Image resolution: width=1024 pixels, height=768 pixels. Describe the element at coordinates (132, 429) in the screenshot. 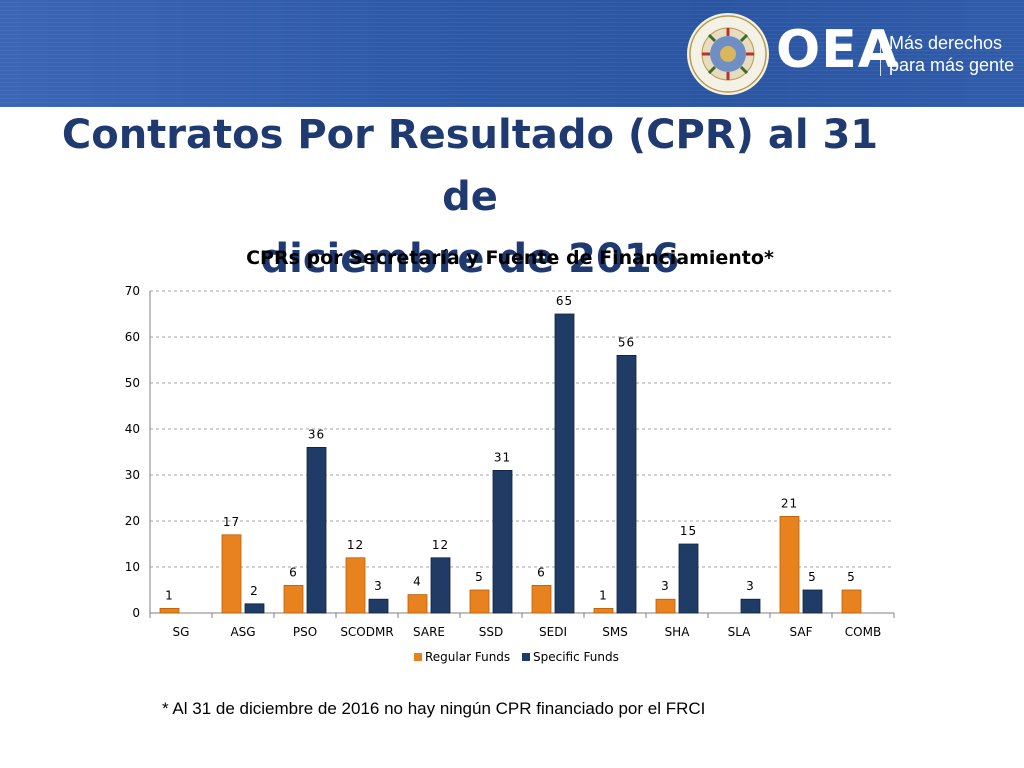

I see `y-tick-label: 40` at that location.